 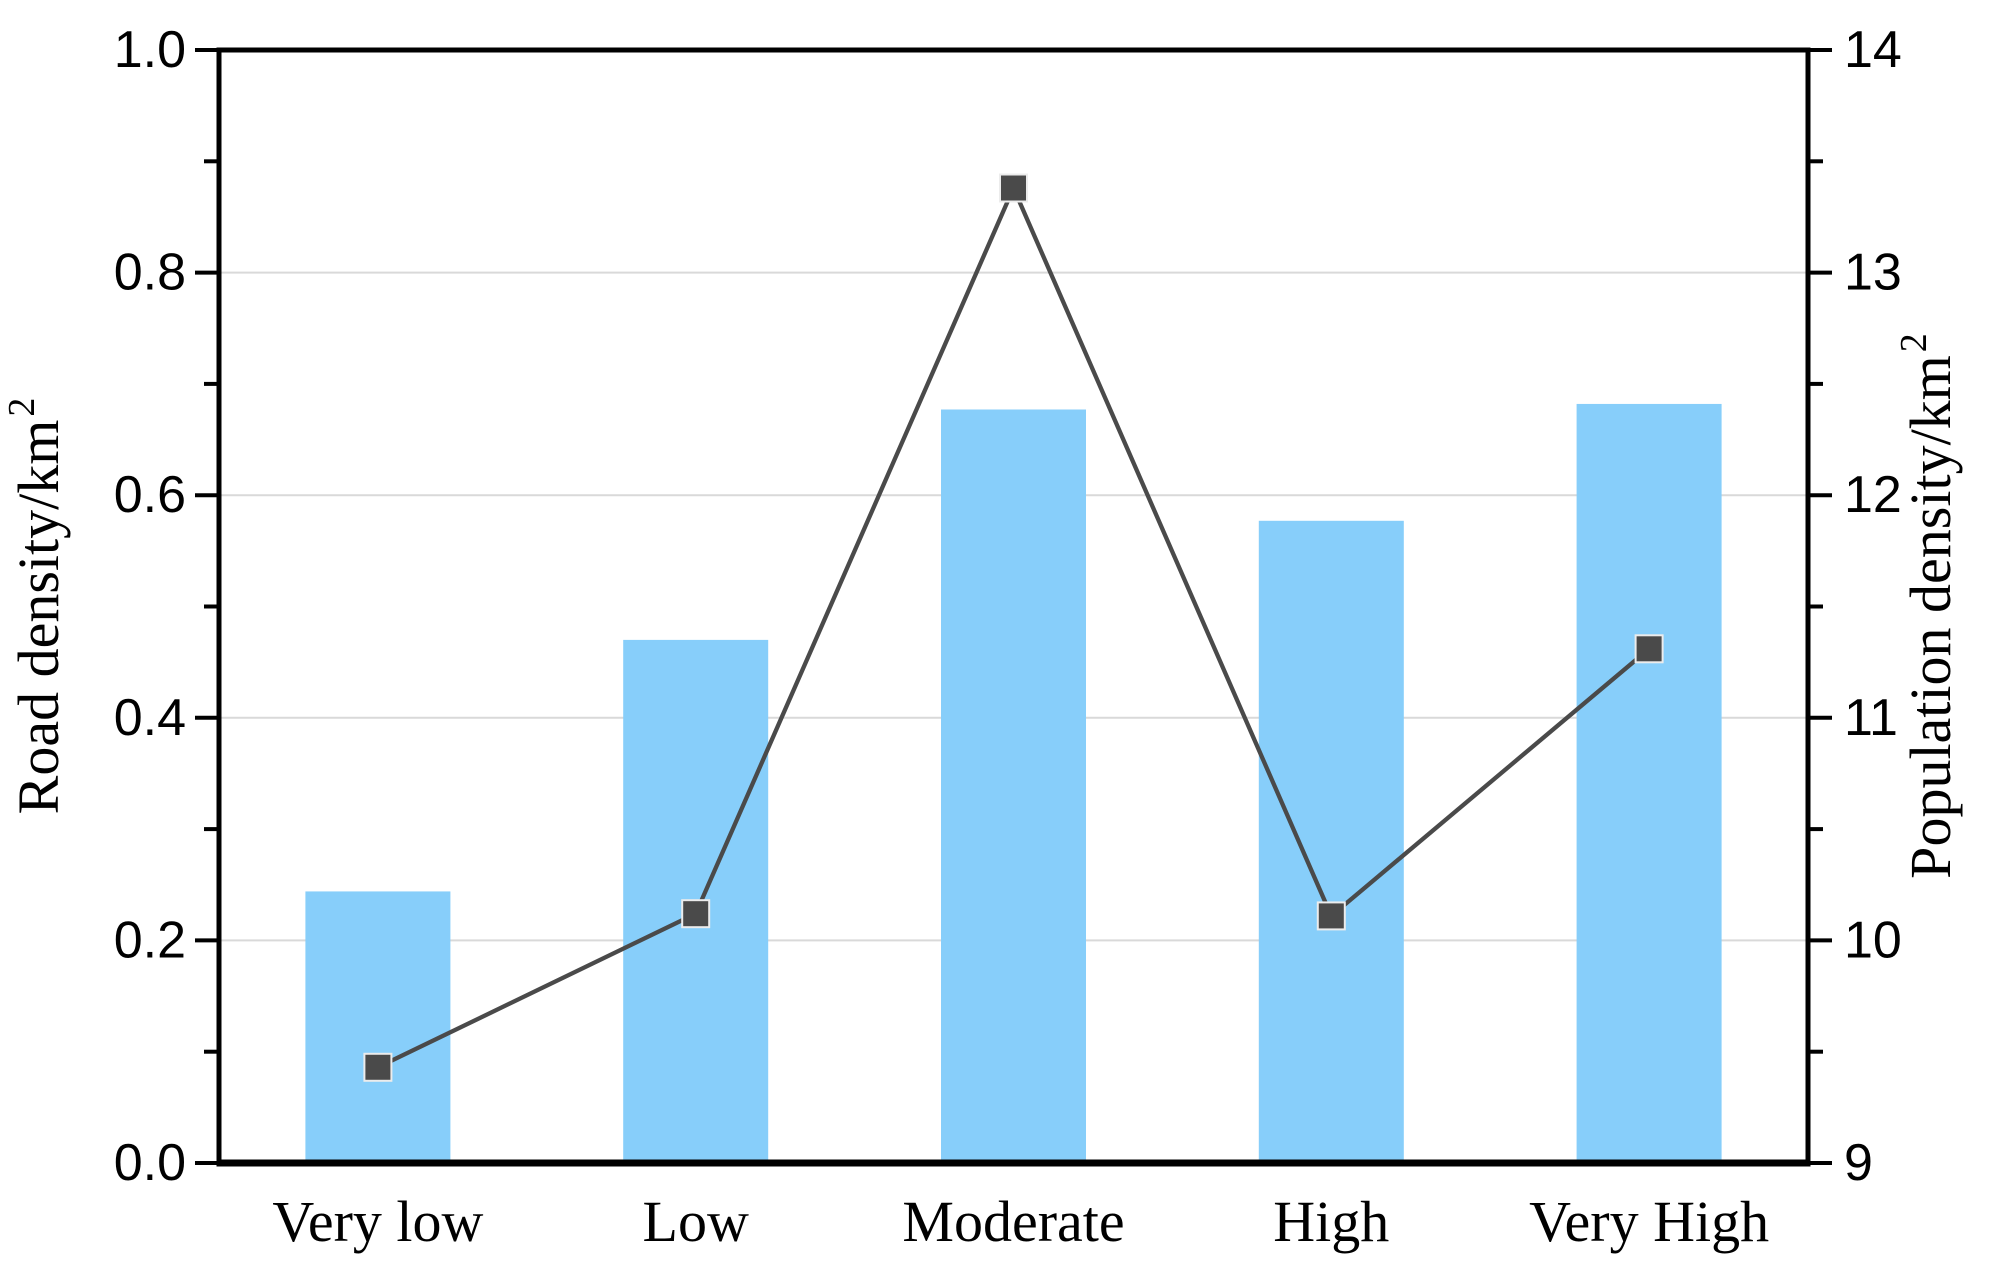 I want to click on right-axis-tick-label: 9, so click(x=1858, y=1163).